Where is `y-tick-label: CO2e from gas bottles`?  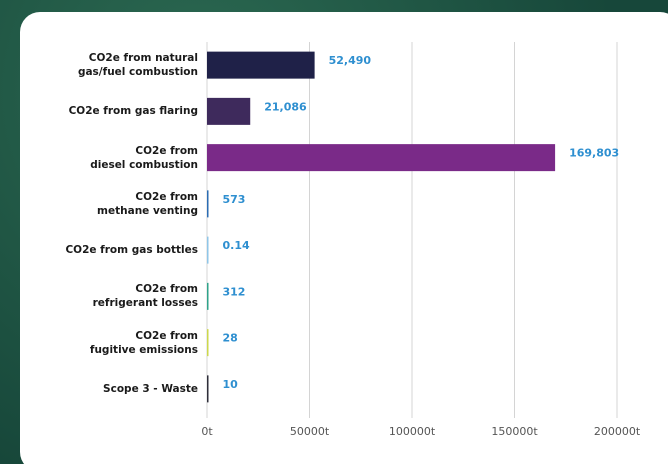
y-tick-label: CO2e from gas bottles is located at coordinates (131, 250).